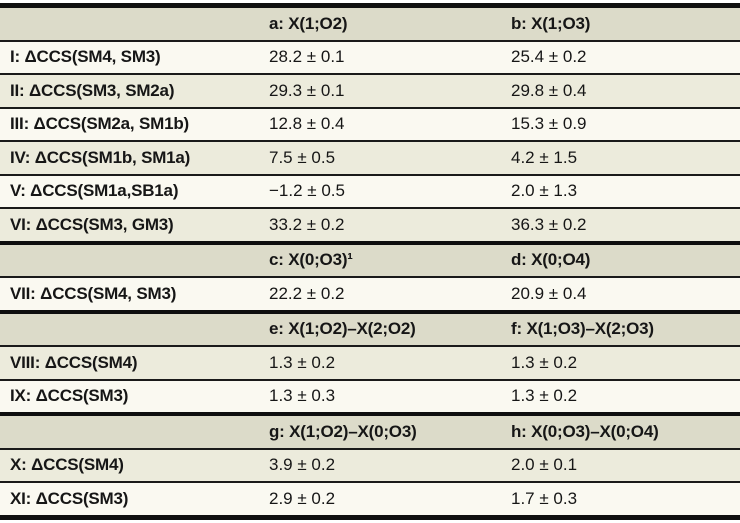  Describe the element at coordinates (382, 499) in the screenshot. I see `value-cell-a: 2.9 ± 0.2` at that location.